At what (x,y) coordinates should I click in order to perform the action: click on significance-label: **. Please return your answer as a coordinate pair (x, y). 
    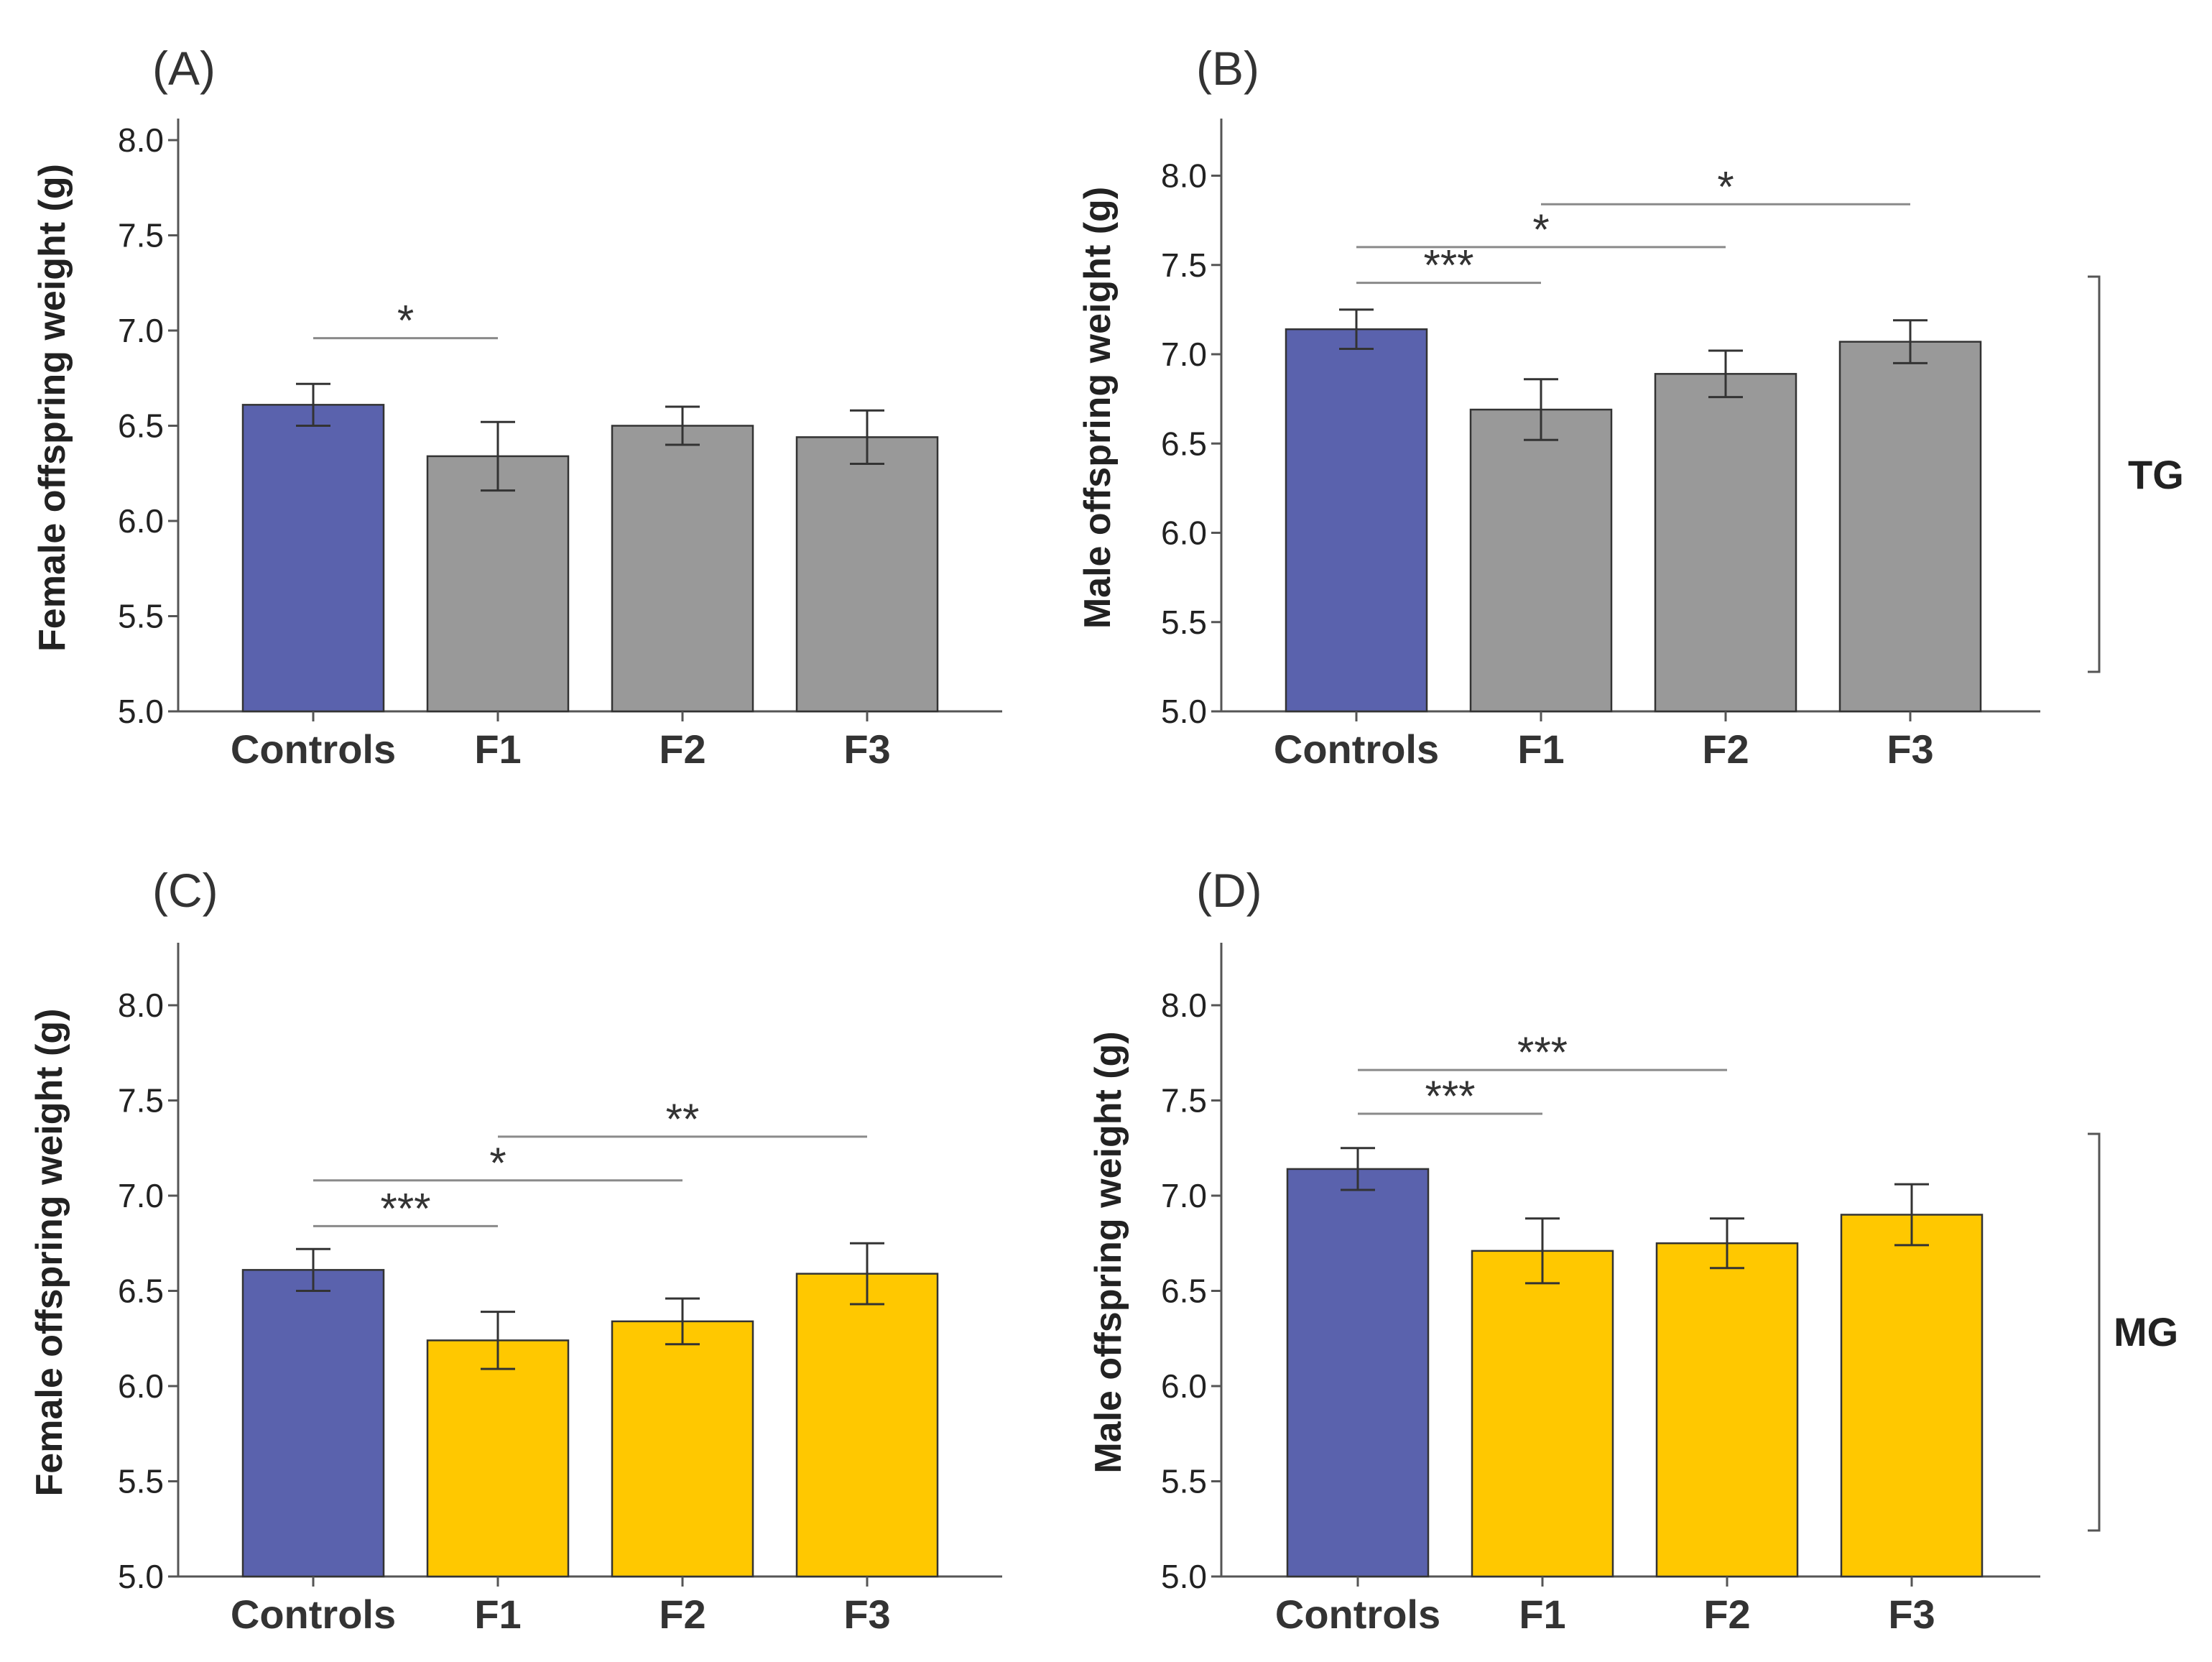
    Looking at the image, I should click on (683, 1119).